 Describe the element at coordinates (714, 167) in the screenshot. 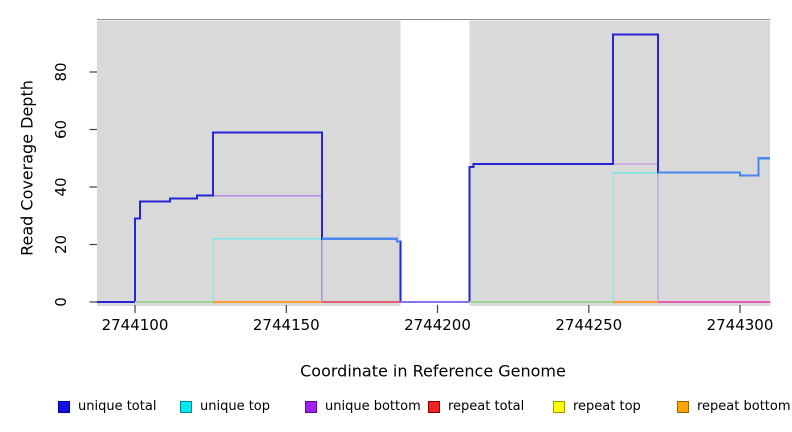

I see `blend-total-top-right` at that location.